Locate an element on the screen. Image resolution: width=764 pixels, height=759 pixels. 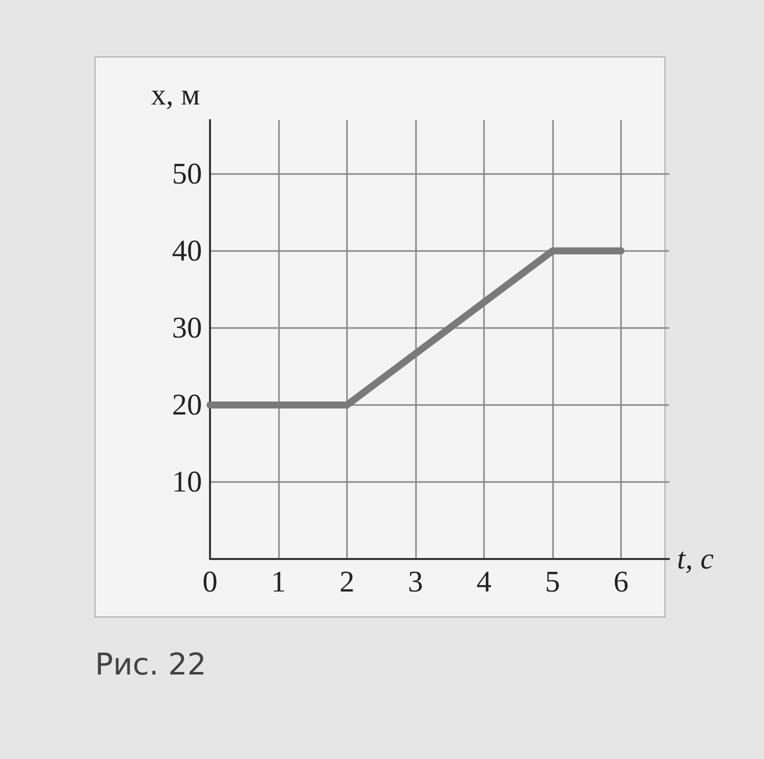
y-tick-label: 40 is located at coordinates (187, 251).